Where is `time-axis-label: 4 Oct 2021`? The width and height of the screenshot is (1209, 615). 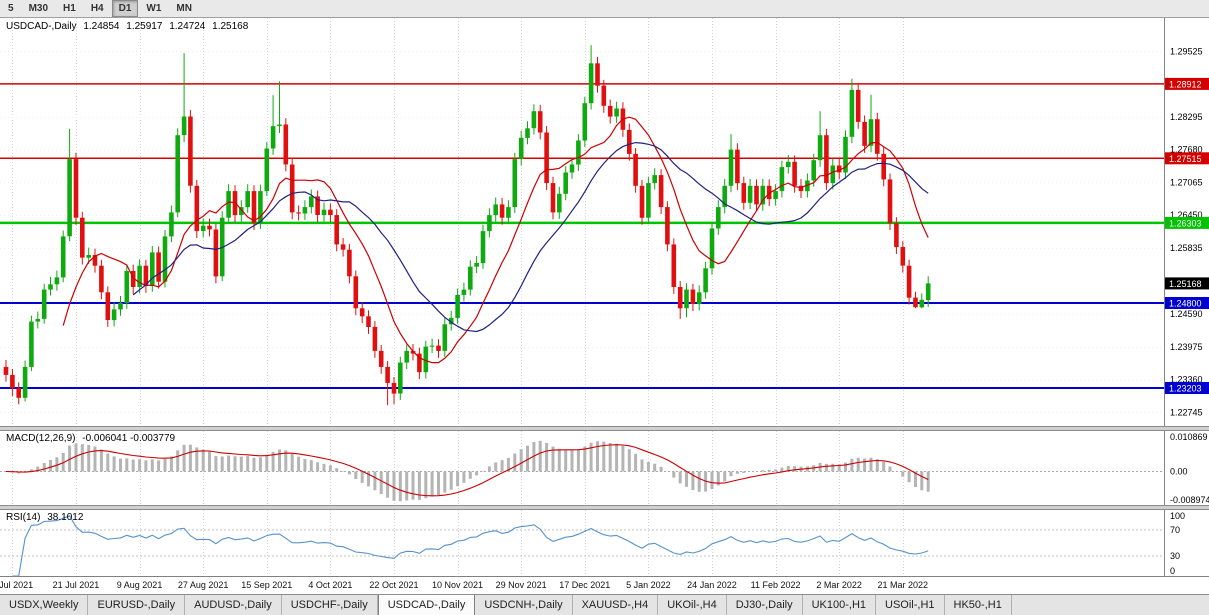
time-axis-label: 4 Oct 2021 is located at coordinates (330, 585).